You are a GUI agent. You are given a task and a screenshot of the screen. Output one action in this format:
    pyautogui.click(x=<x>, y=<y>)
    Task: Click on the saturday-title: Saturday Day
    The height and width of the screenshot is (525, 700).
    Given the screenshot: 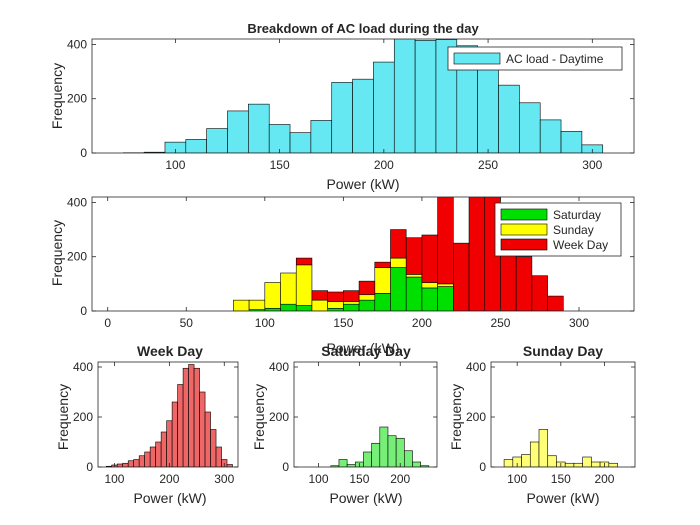 What is the action you would take?
    pyautogui.click(x=366, y=351)
    